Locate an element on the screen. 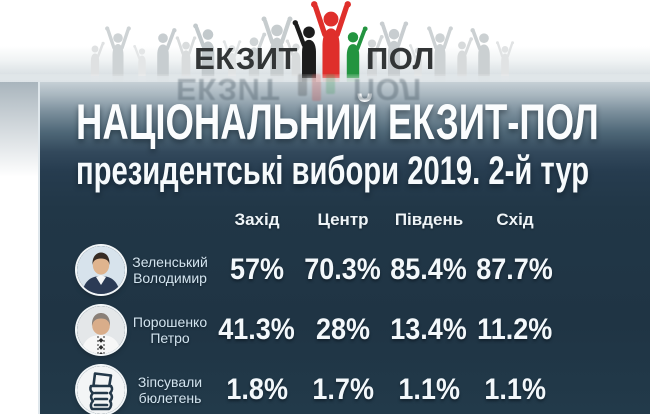  spoiled-ballot-icon is located at coordinates (101, 390).